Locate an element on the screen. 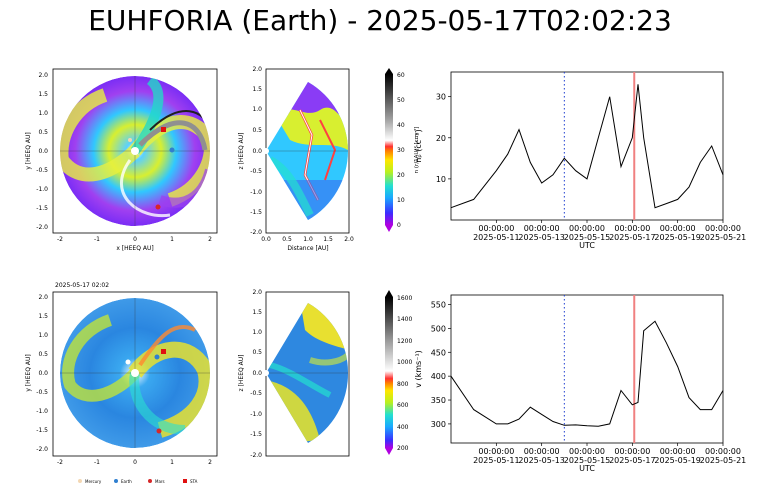  svg-text: 1400 is located at coordinates (404, 319).